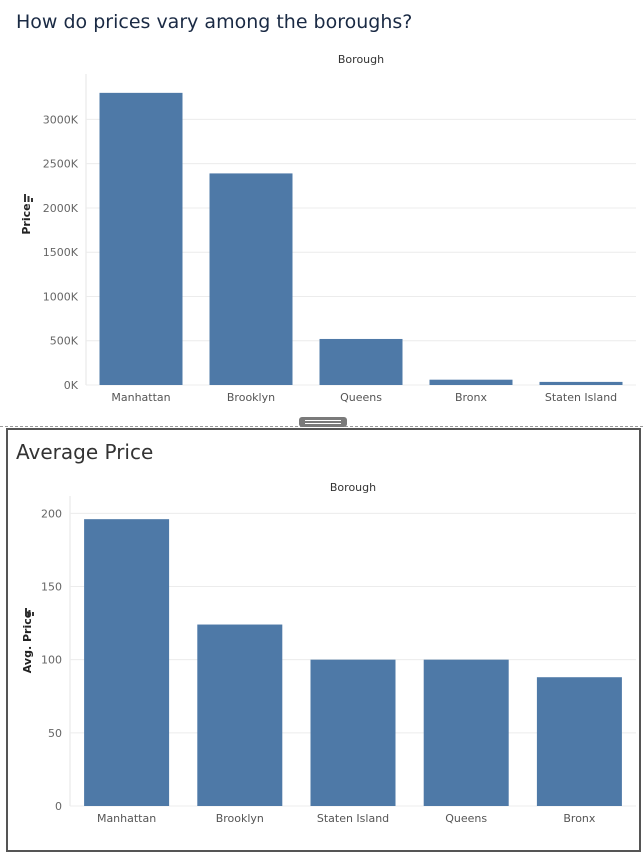 The width and height of the screenshot is (643, 855). What do you see at coordinates (26, 218) in the screenshot?
I see `y-axis-title: Price` at bounding box center [26, 218].